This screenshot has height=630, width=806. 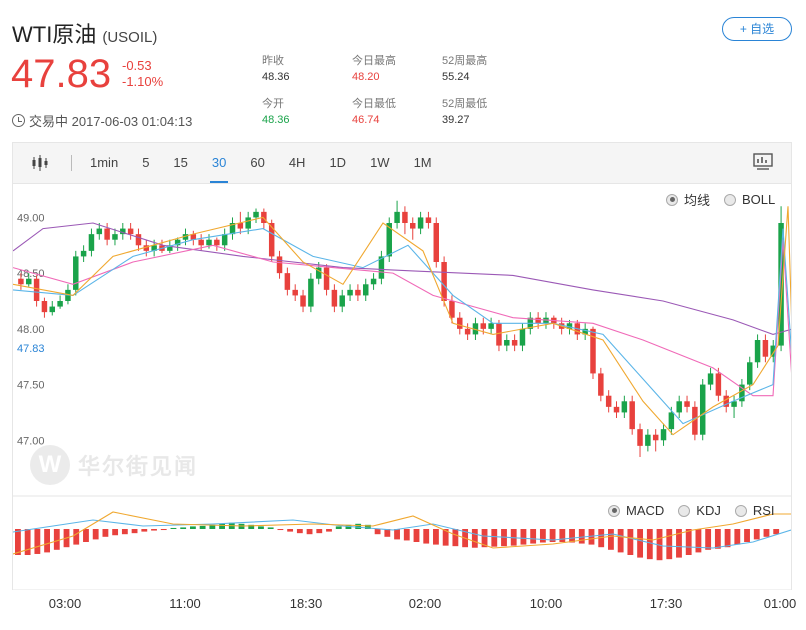 I want to click on instrument-name: WTI原油, so click(x=54, y=34).